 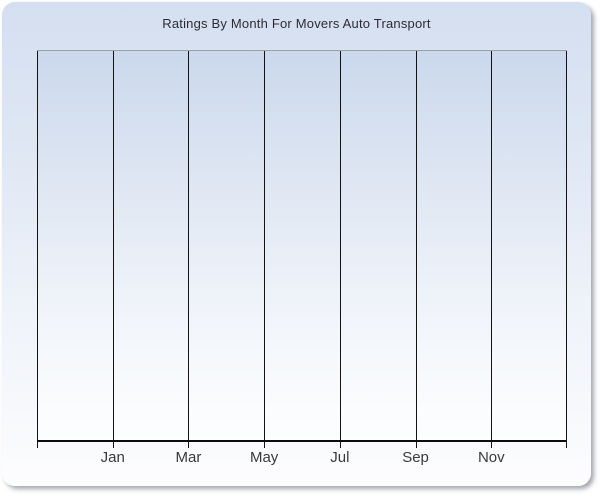 I want to click on x-axis-label: Nov, so click(x=491, y=457).